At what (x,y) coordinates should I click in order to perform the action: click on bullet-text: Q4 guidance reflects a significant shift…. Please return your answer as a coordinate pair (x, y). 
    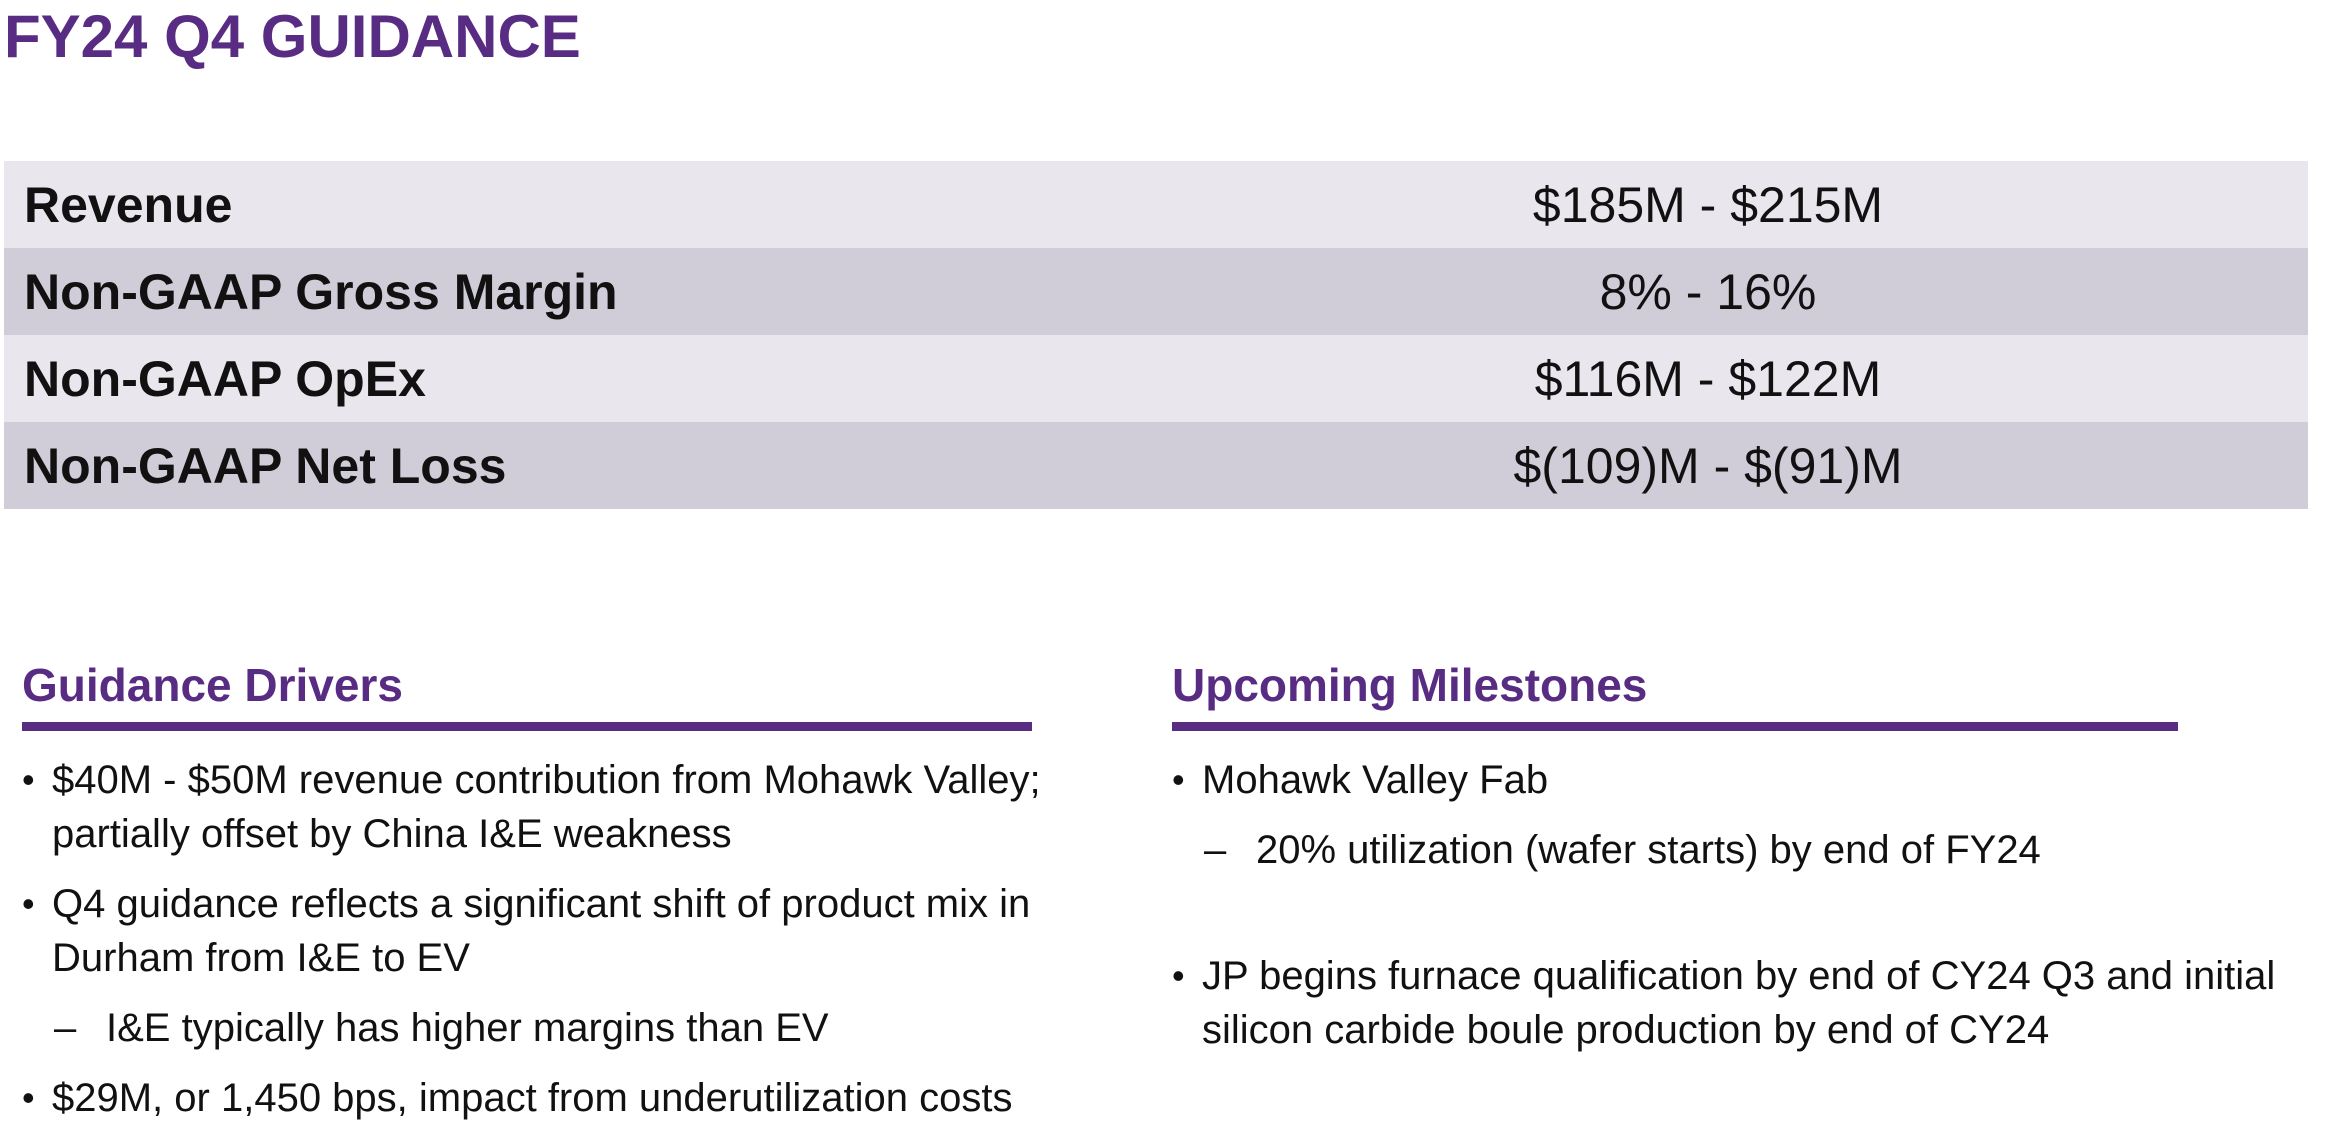
    Looking at the image, I should click on (541, 904).